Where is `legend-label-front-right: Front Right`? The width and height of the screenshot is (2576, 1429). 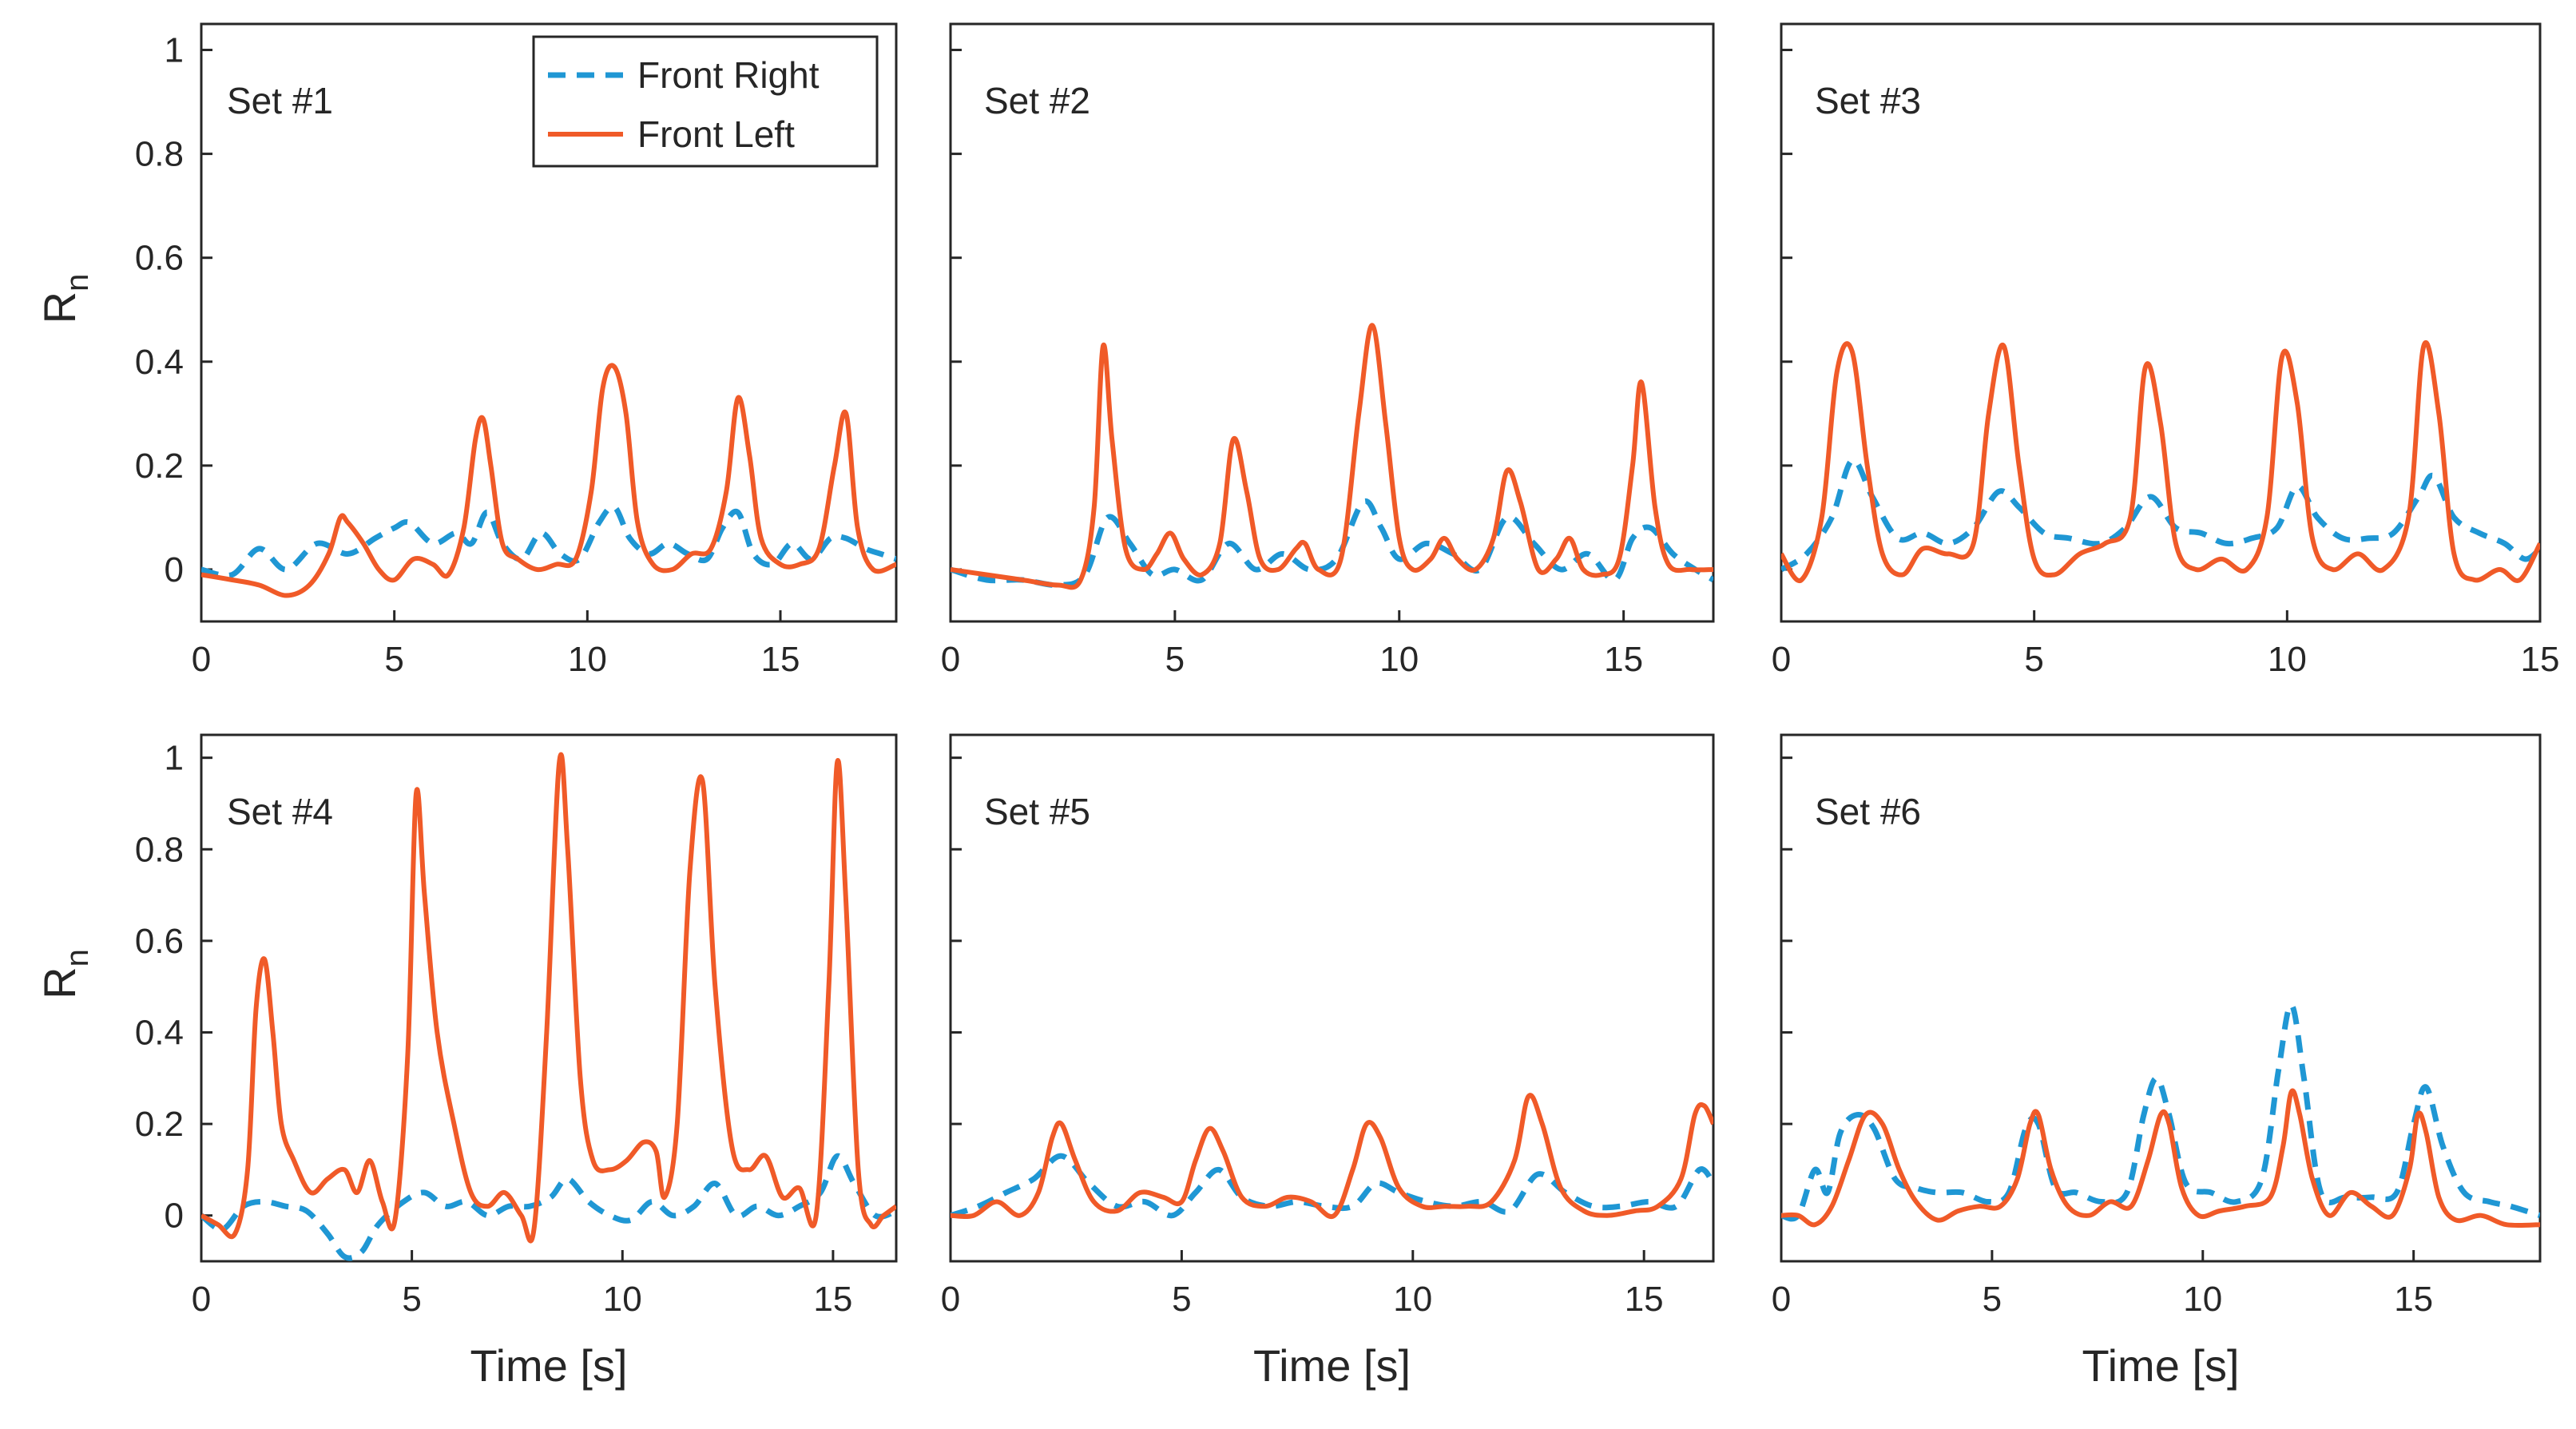 legend-label-front-right: Front Right is located at coordinates (728, 75).